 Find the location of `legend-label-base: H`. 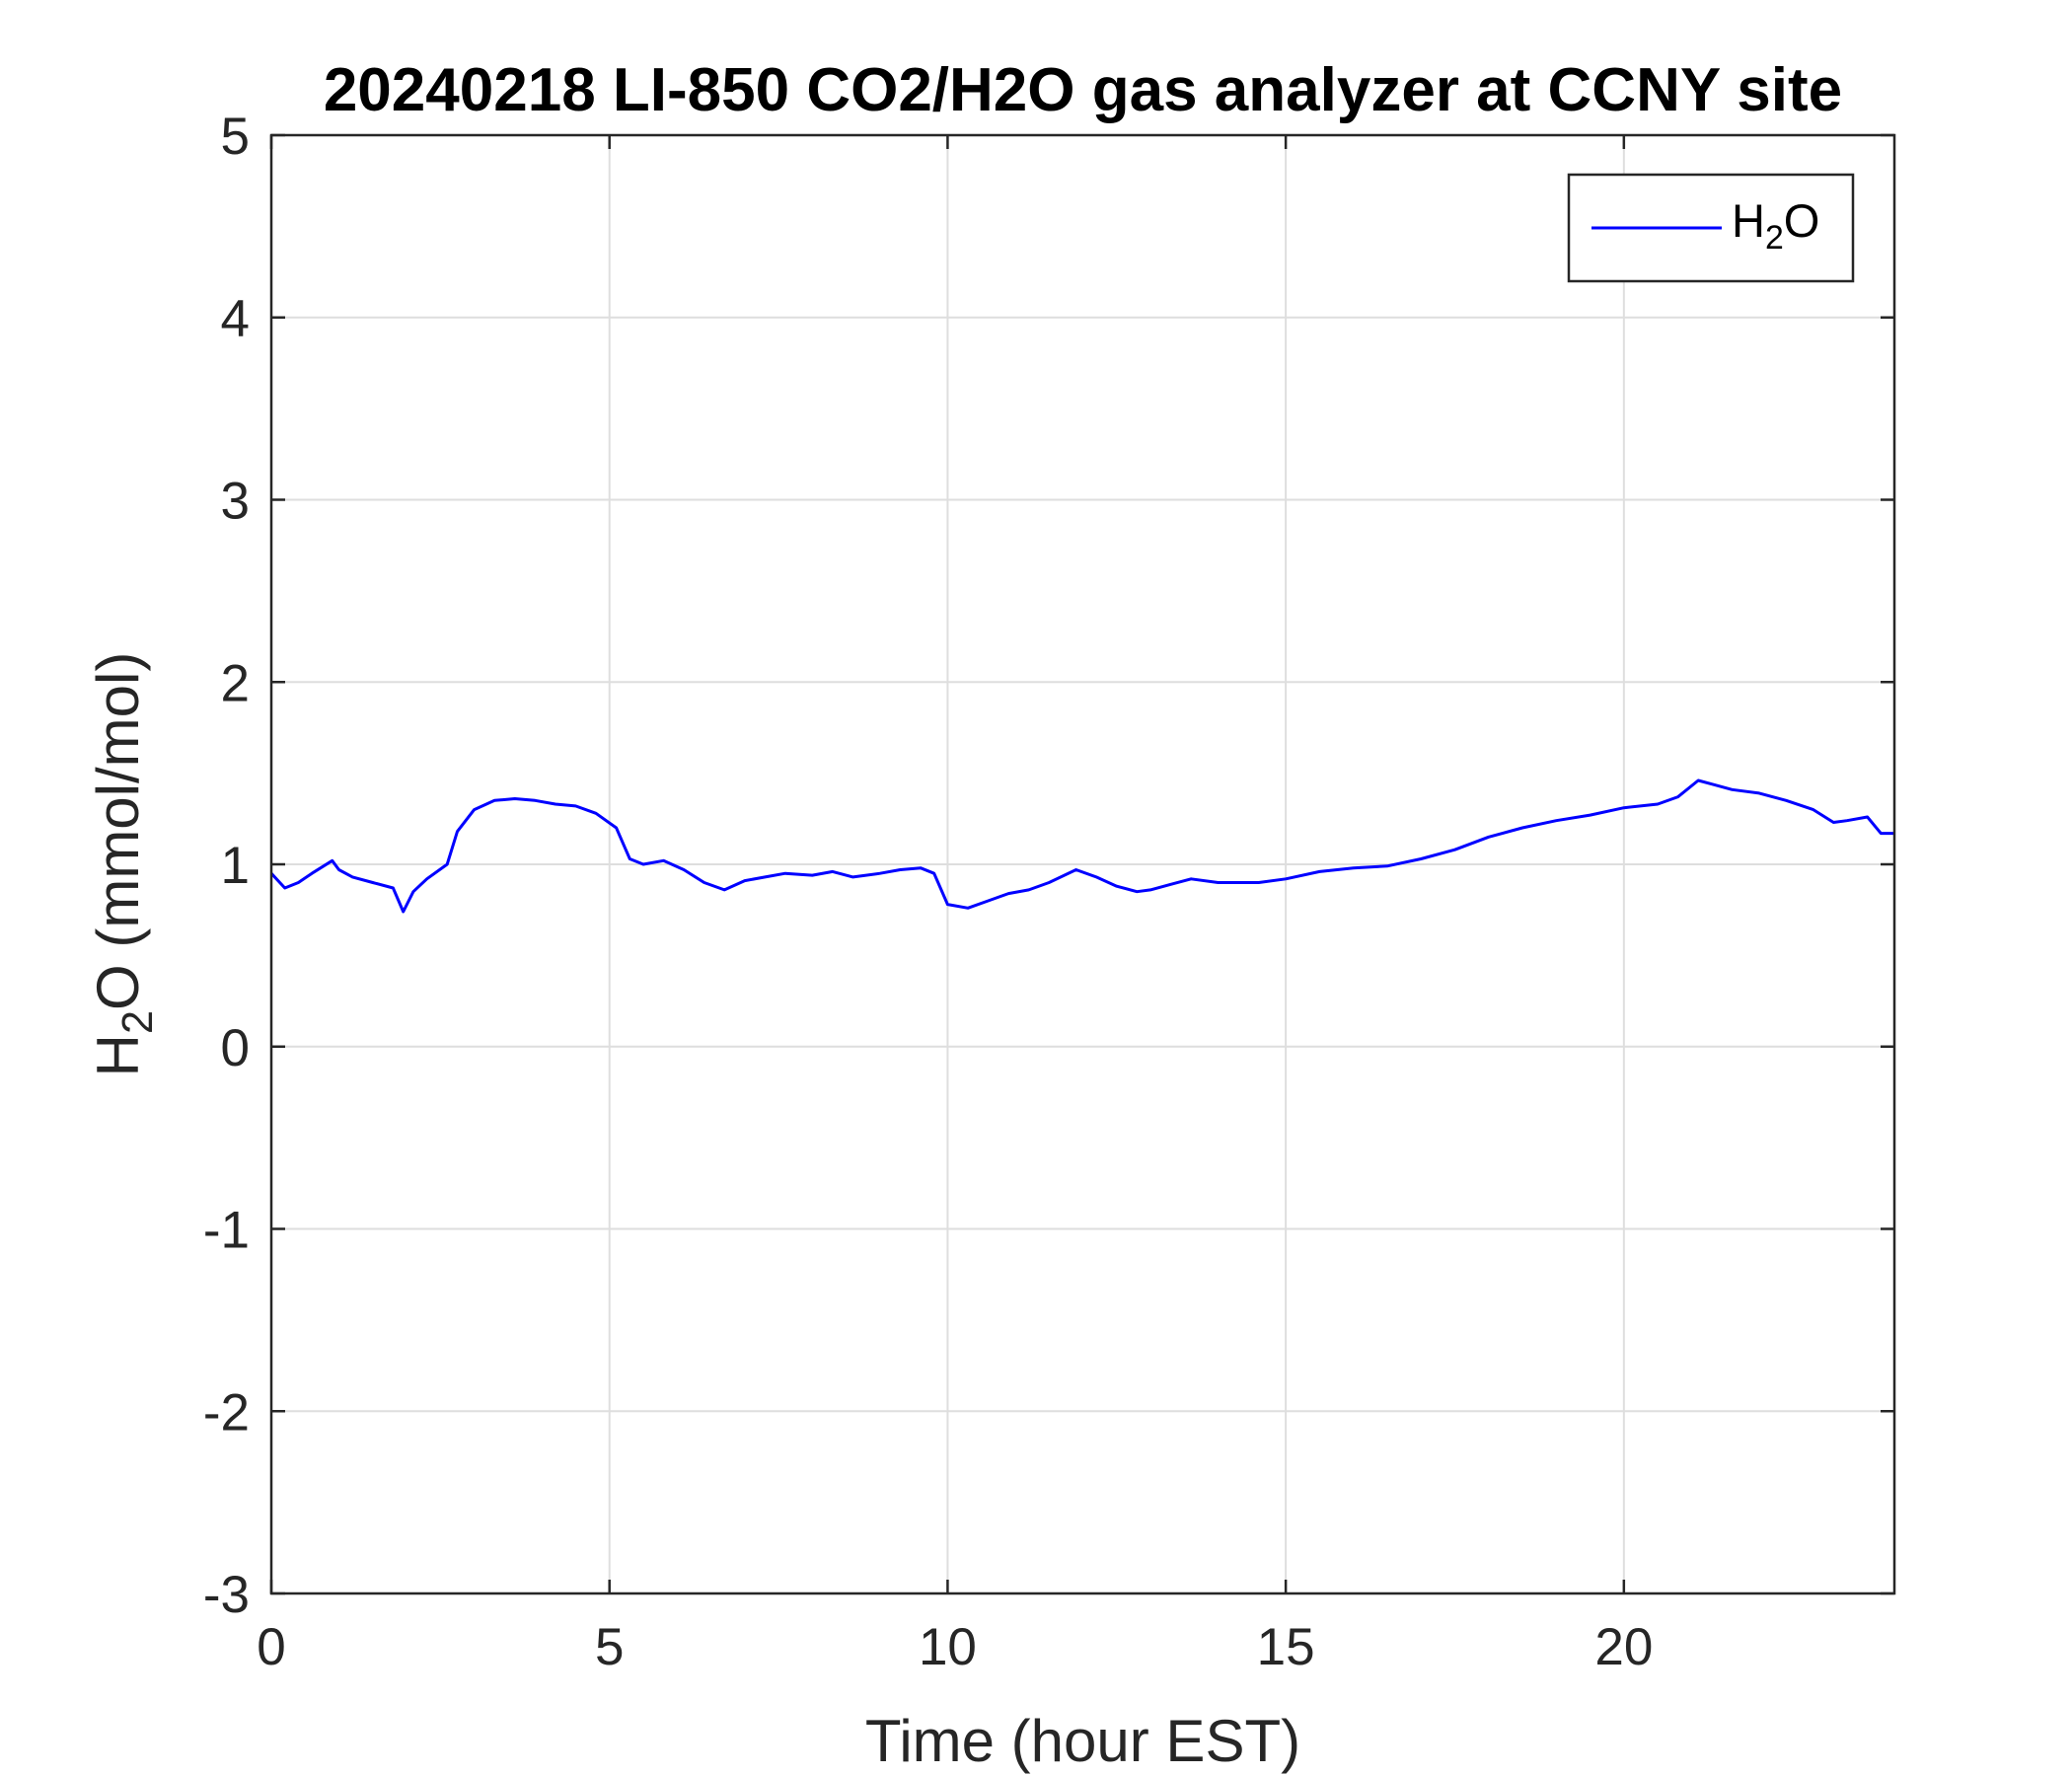

legend-label-base: H is located at coordinates (1749, 221).